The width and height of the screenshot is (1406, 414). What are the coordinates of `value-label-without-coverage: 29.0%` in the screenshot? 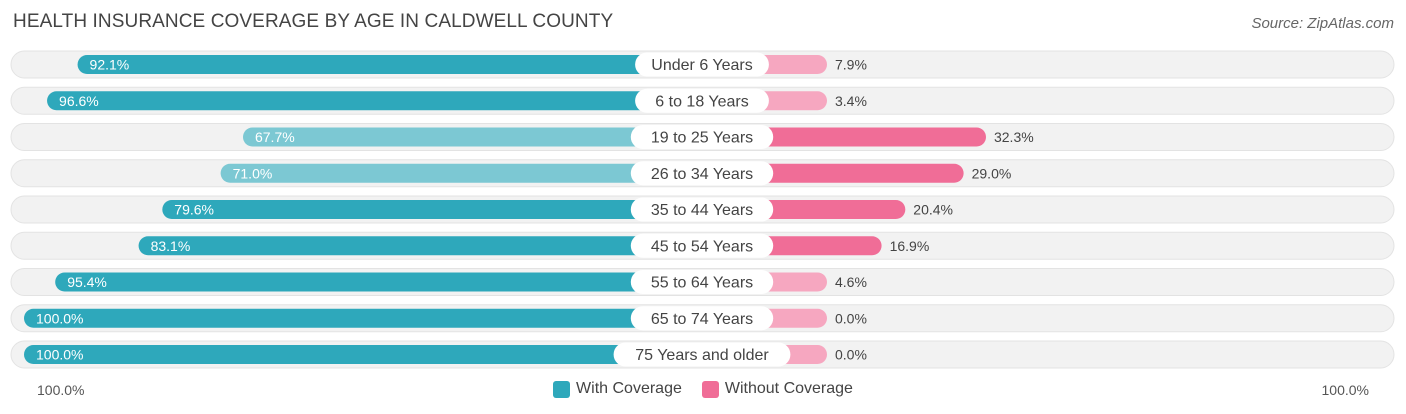 It's located at (992, 173).